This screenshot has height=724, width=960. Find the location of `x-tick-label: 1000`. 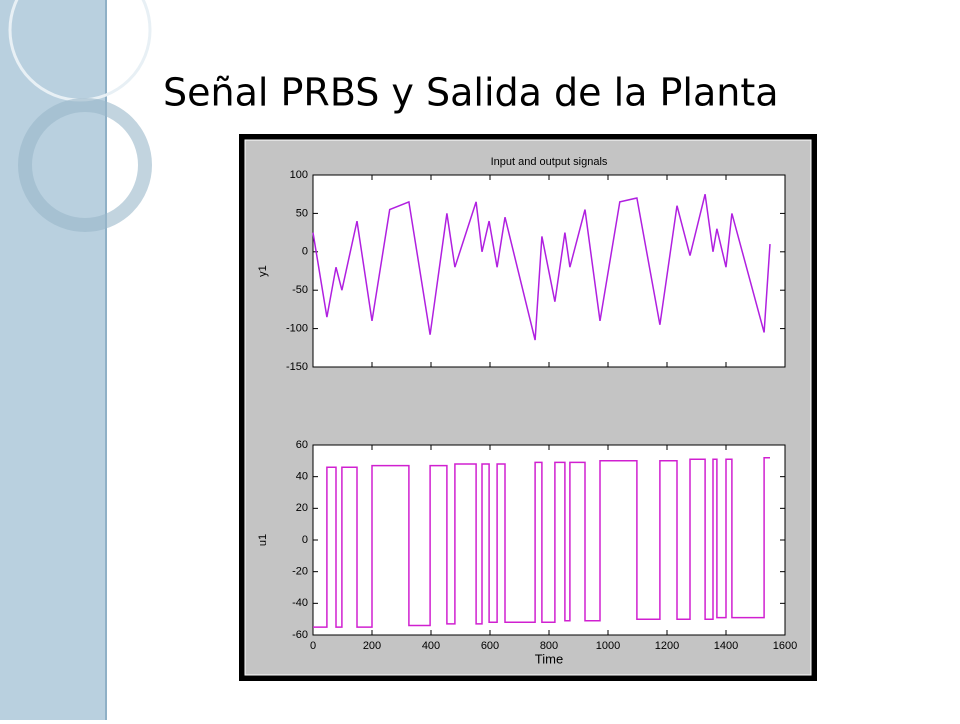

x-tick-label: 1000 is located at coordinates (608, 646).